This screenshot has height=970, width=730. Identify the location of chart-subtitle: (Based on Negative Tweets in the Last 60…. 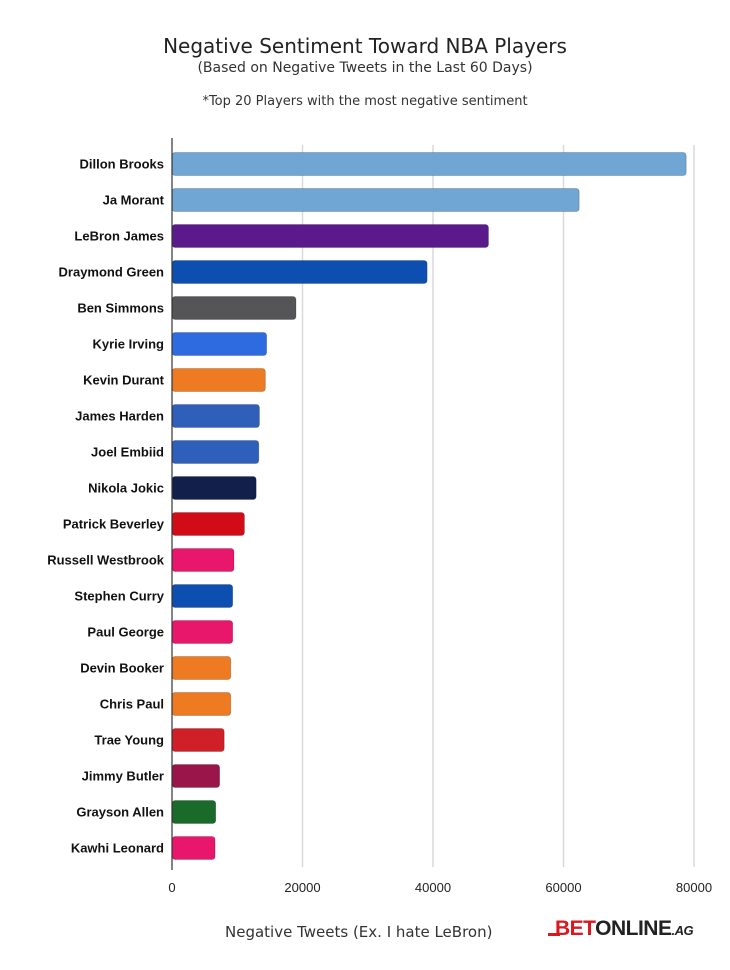
(365, 68).